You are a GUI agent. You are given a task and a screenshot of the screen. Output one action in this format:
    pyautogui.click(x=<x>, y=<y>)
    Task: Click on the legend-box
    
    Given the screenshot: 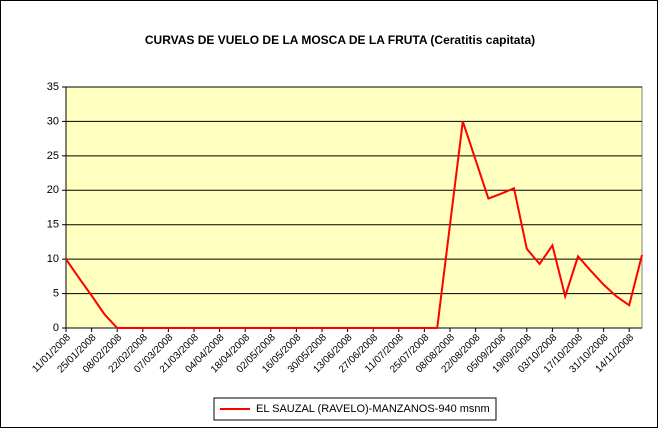 What is the action you would take?
    pyautogui.click(x=355, y=409)
    